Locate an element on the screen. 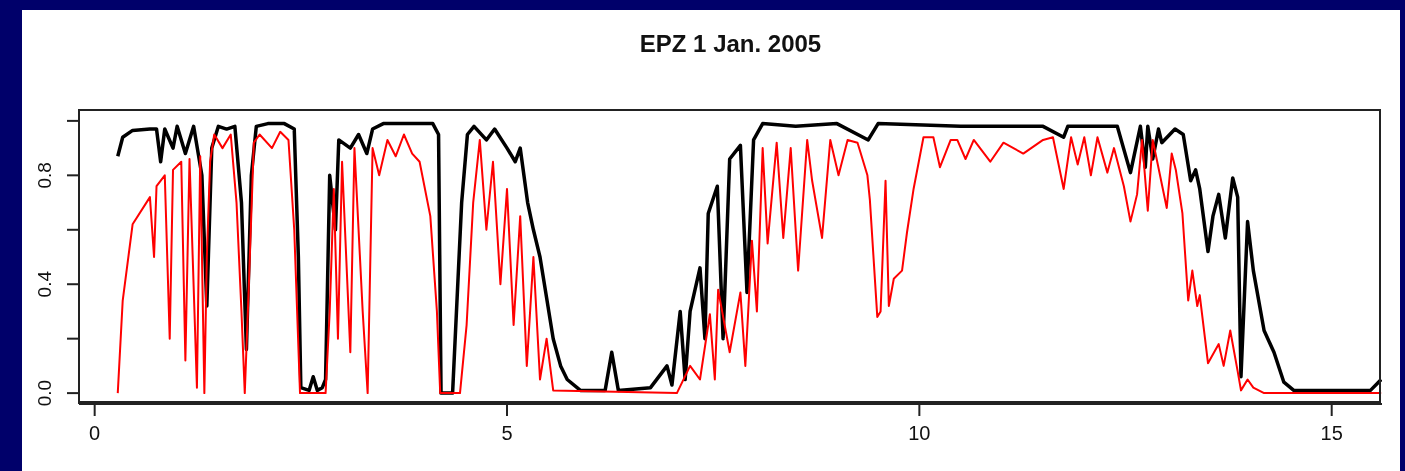 This screenshot has height=471, width=1405. y-tick-label: 0.8 is located at coordinates (44, 175).